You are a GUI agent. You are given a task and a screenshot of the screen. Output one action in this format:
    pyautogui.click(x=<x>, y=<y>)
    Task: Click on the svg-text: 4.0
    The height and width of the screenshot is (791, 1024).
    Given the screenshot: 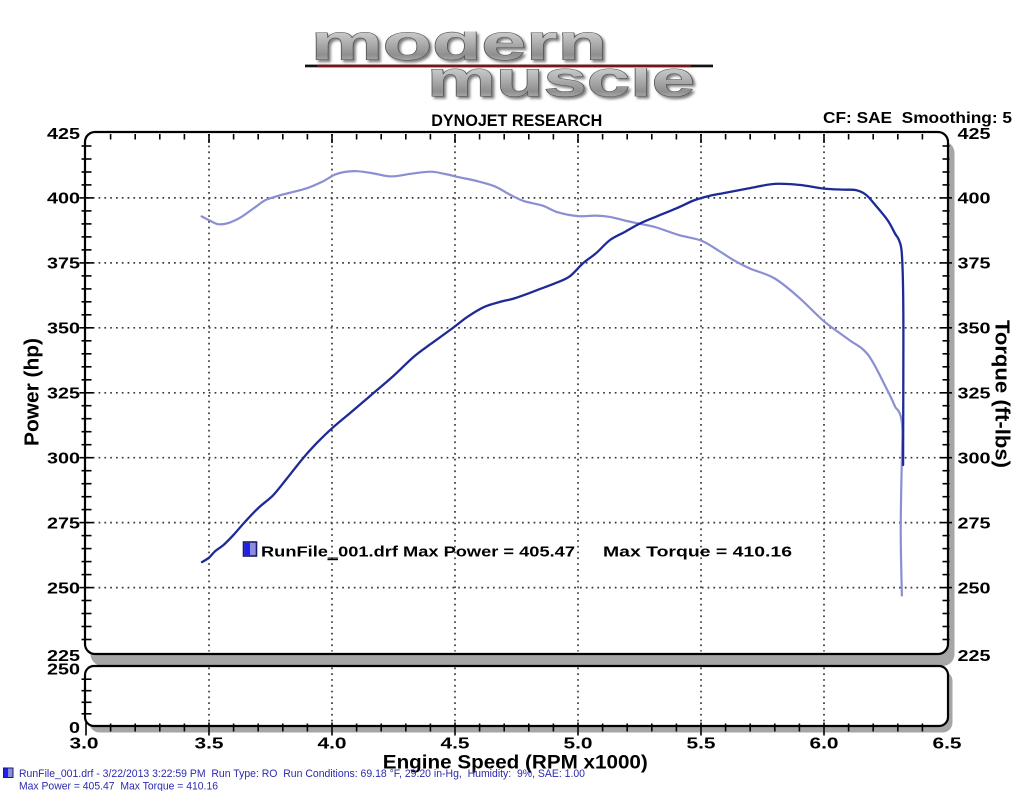 What is the action you would take?
    pyautogui.click(x=332, y=744)
    